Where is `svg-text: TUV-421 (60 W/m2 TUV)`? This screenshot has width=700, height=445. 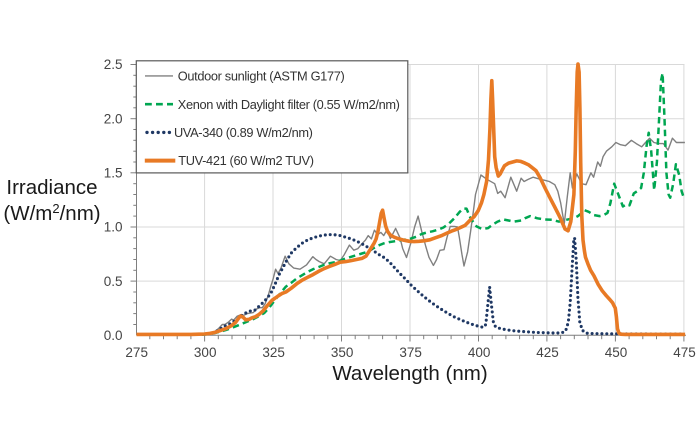 svg-text: TUV-421 (60 W/m2 TUV) is located at coordinates (245, 160).